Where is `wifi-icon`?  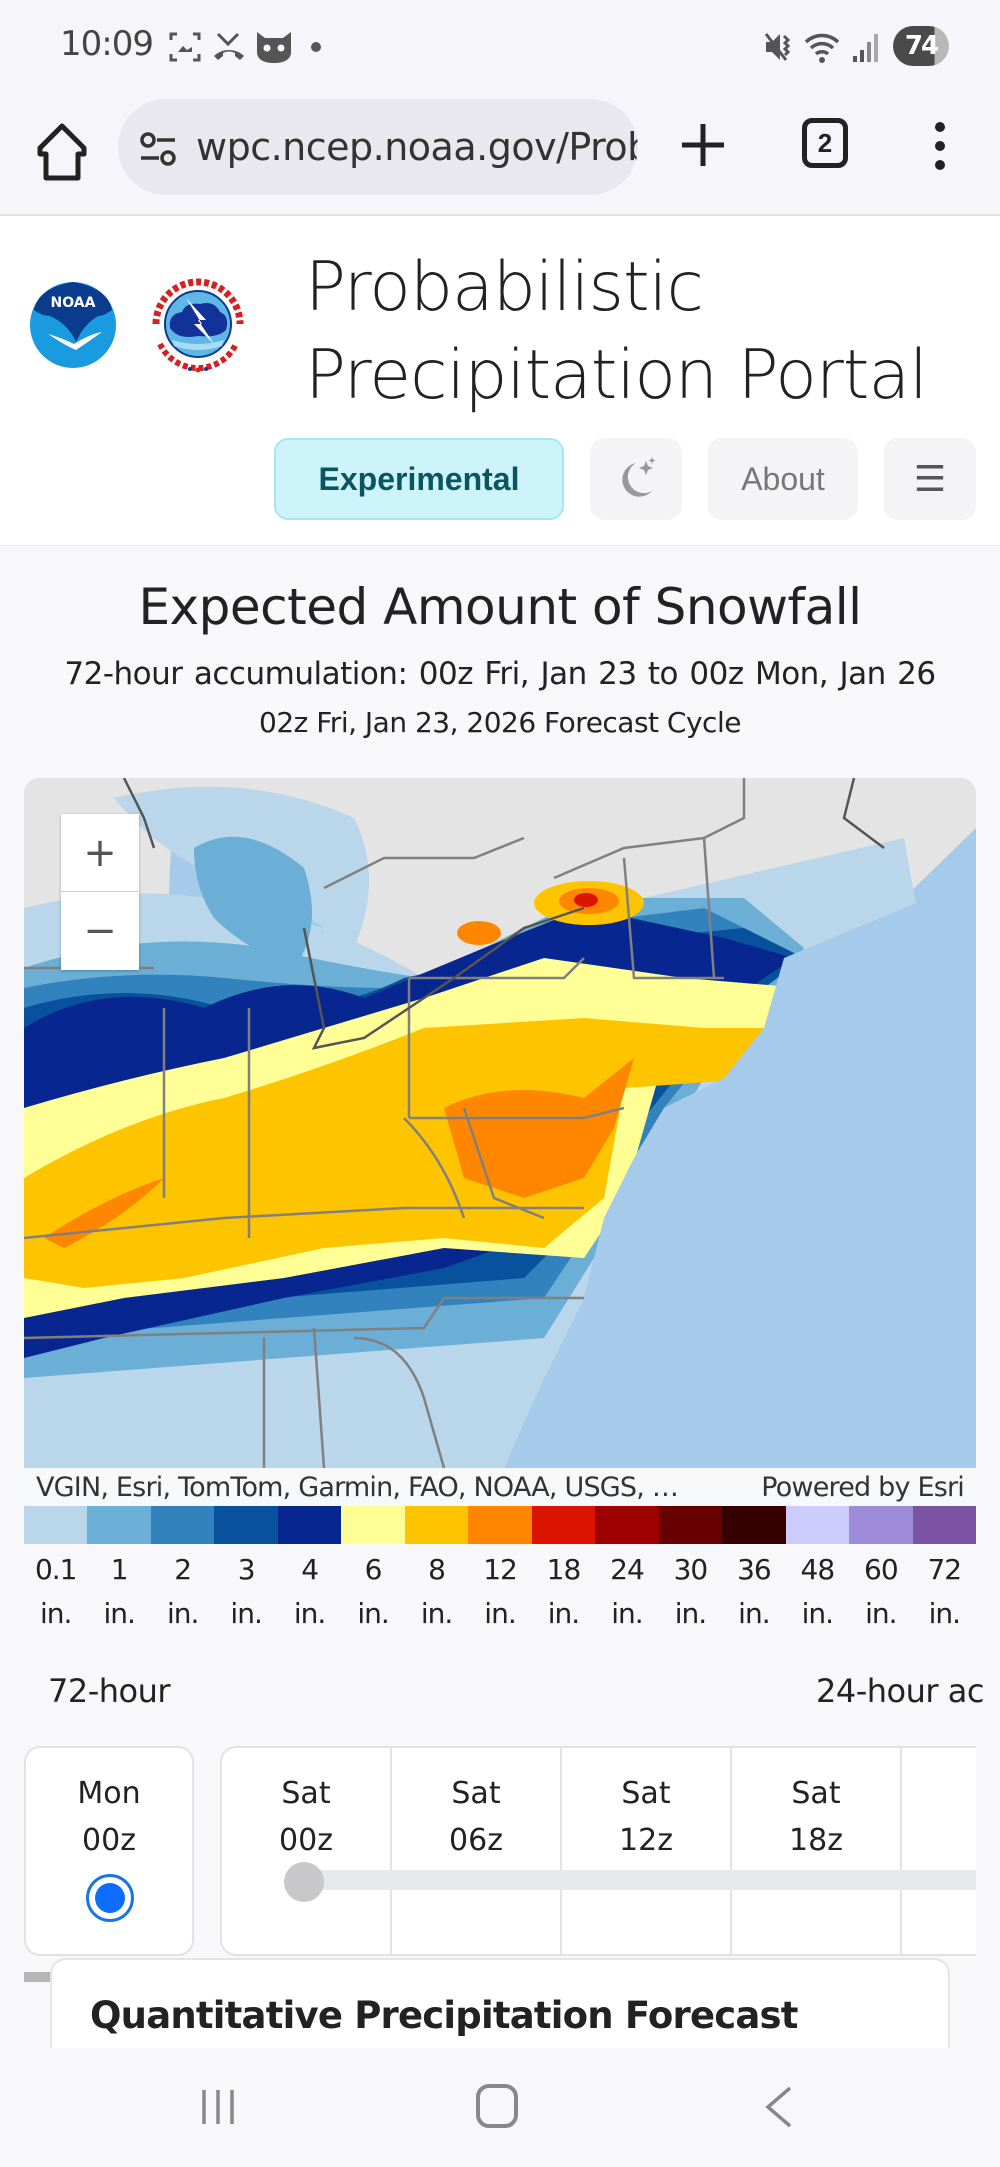 wifi-icon is located at coordinates (822, 48).